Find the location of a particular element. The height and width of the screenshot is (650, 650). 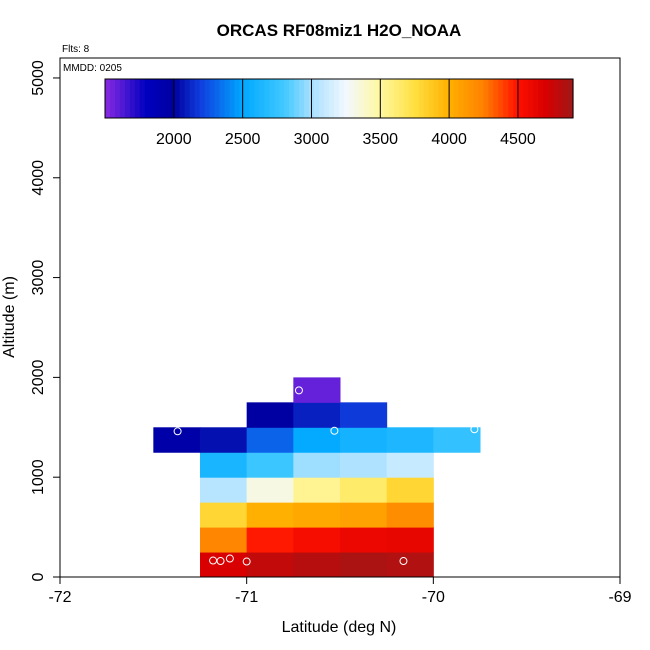

x-tick-label: -70 is located at coordinates (433, 597).